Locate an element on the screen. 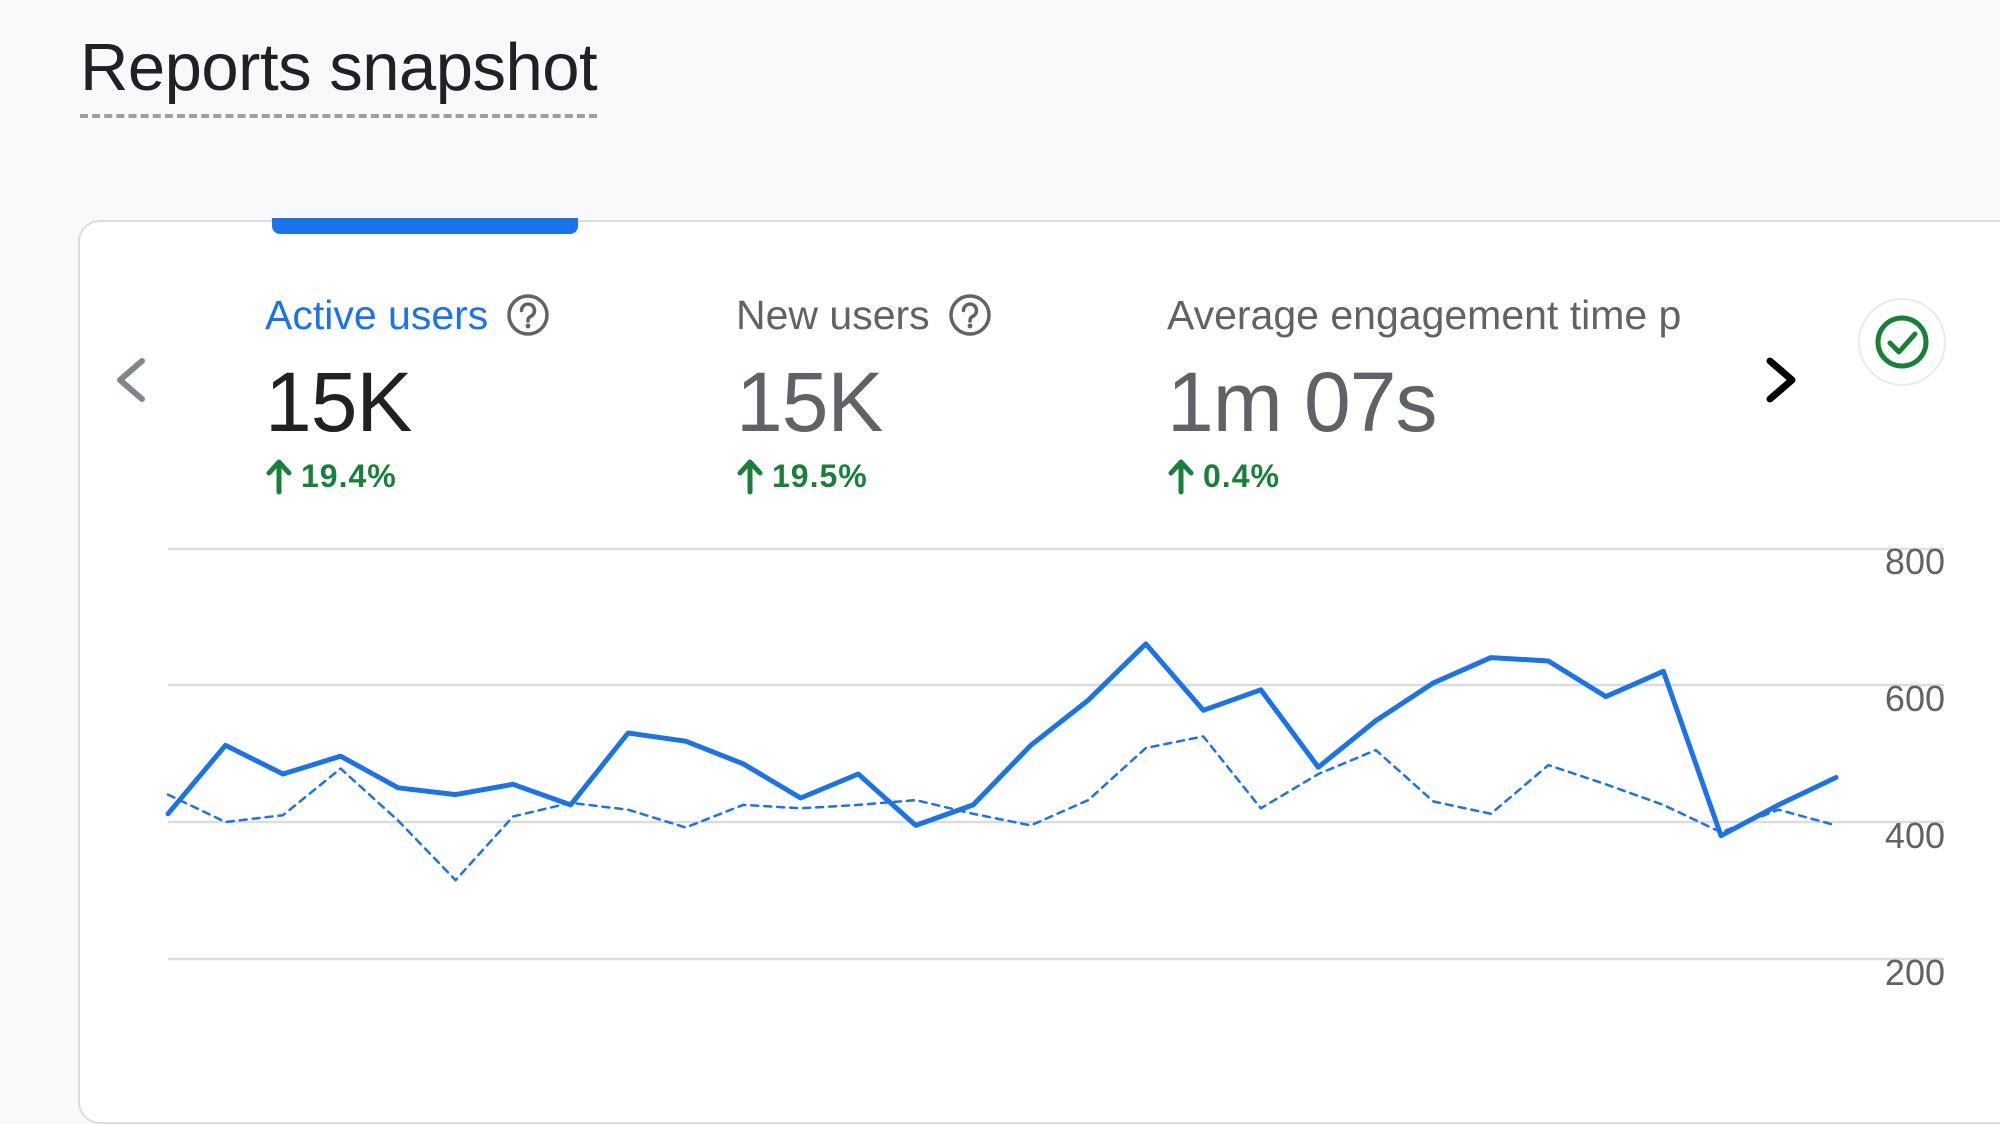  chevron-left-icon is located at coordinates (131, 380).